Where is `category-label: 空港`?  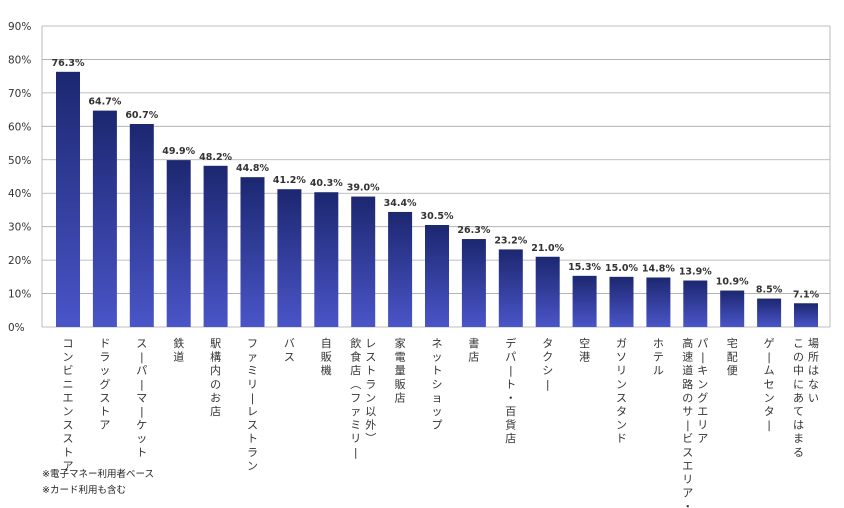
category-label: 空港 is located at coordinates (584, 350).